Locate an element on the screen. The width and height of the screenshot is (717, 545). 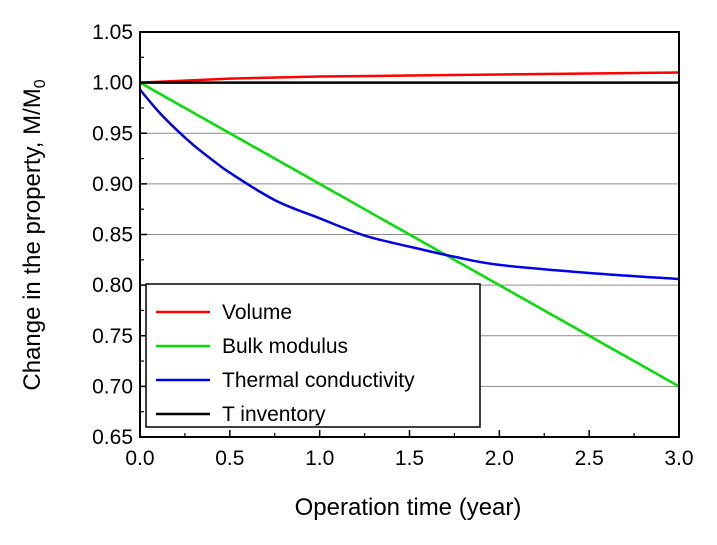
y-tick-label: 0.65 is located at coordinates (112, 437).